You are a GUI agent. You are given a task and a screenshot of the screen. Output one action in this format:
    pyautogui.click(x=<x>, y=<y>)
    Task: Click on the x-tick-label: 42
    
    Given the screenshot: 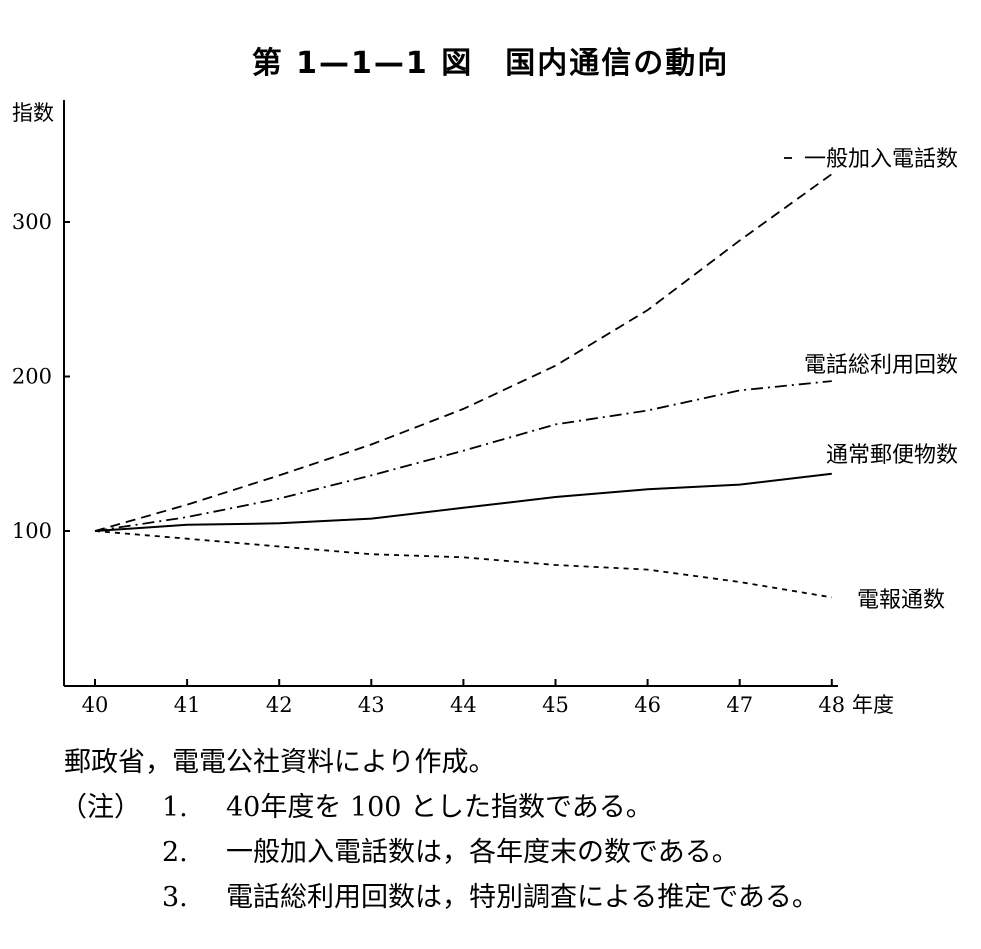 What is the action you would take?
    pyautogui.click(x=279, y=705)
    